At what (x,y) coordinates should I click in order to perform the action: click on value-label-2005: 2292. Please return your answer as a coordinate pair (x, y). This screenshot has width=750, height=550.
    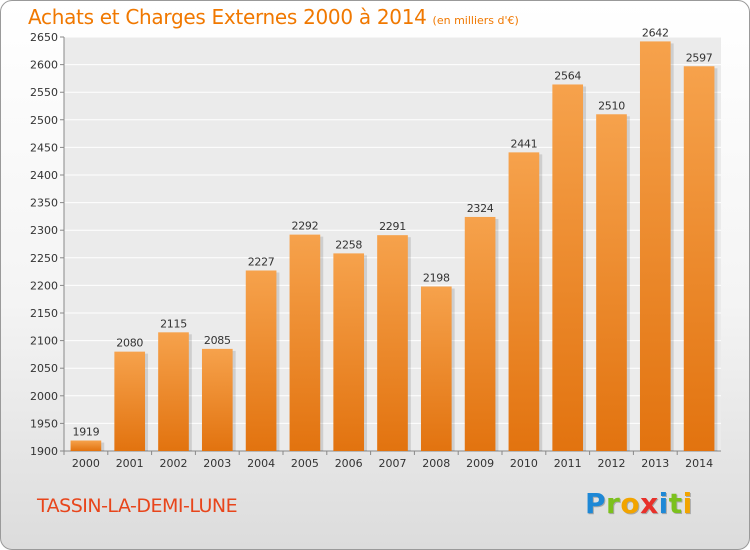
    Looking at the image, I should click on (305, 226).